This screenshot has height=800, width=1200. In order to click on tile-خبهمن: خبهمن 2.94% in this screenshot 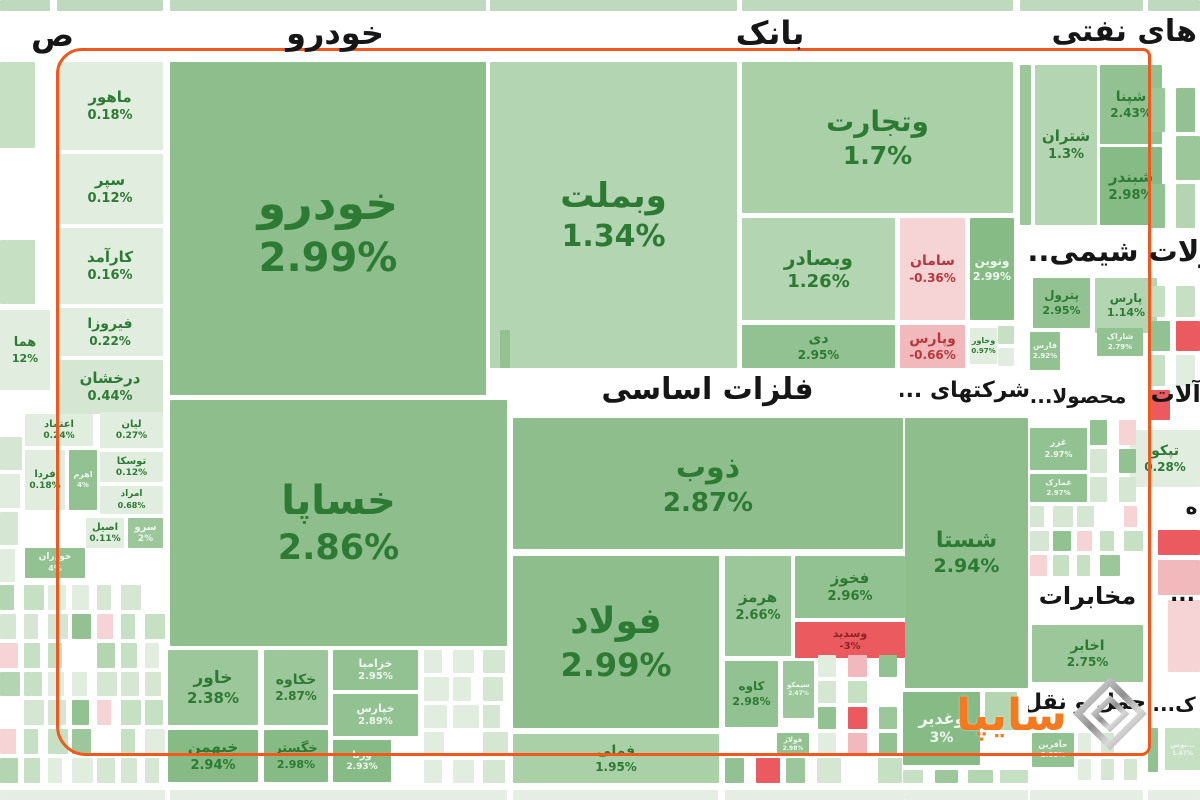, I will do `click(213, 756)`.